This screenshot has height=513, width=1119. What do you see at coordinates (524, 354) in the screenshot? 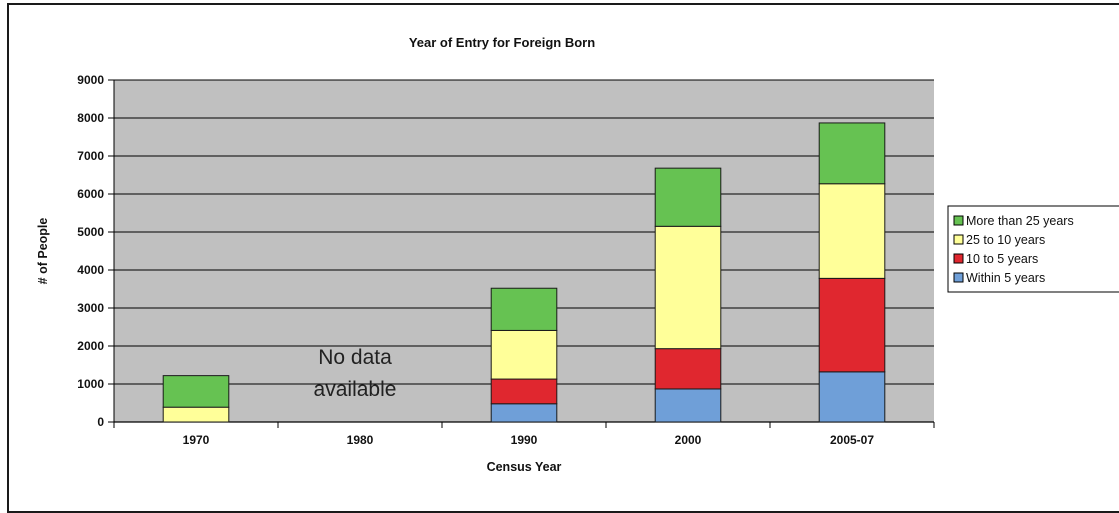
I see `bar-1990-25-to-10-years` at bounding box center [524, 354].